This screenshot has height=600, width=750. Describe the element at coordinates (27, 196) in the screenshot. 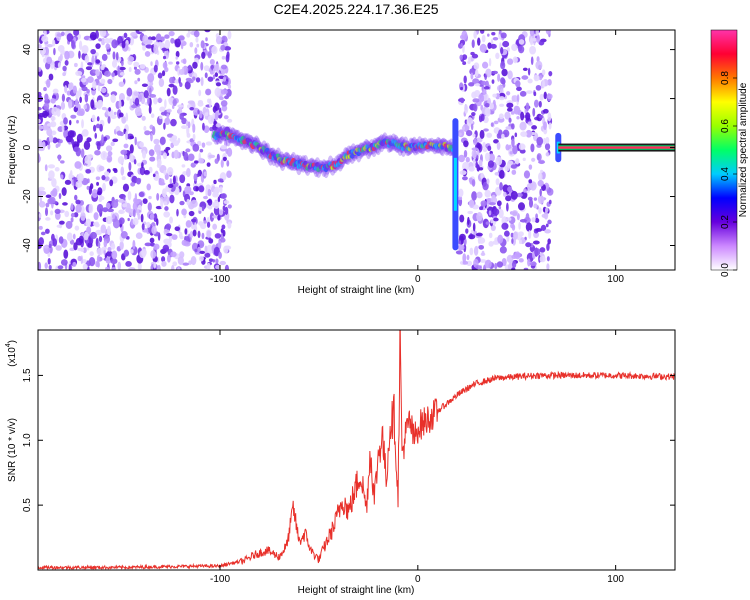

I see `y-tick-label: -20` at that location.